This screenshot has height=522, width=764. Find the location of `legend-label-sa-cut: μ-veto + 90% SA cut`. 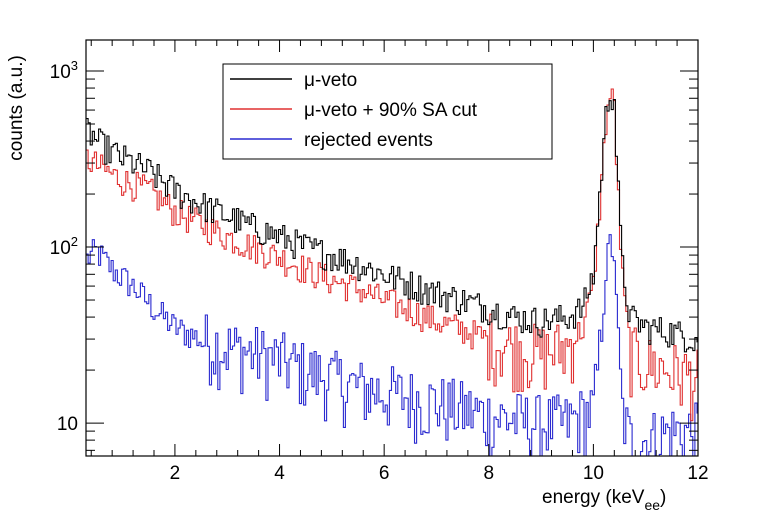

legend-label-sa-cut: μ-veto + 90% SA cut is located at coordinates (391, 110).